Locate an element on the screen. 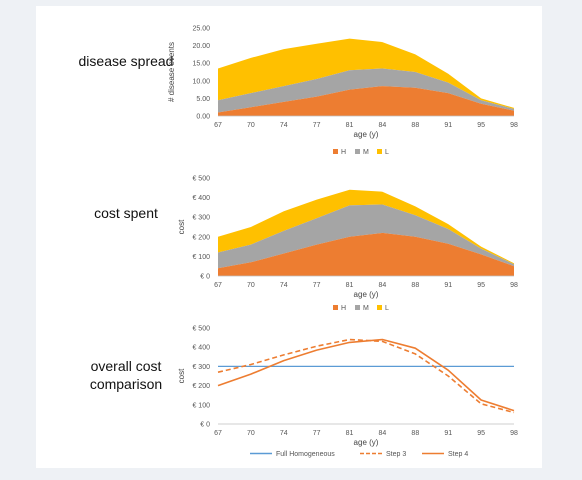  panel-label-overall-cost-line1: overall cost is located at coordinates (126, 366).